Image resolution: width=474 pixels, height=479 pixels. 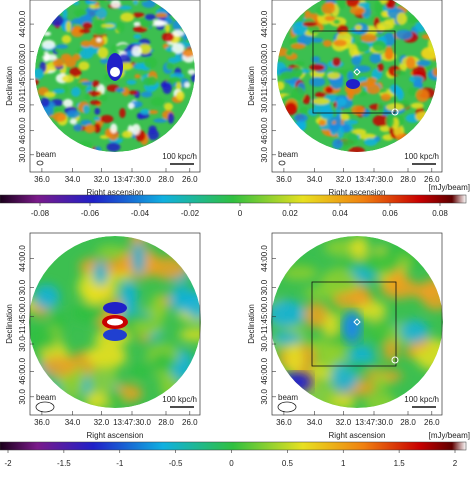 I want to click on colorbar-tick-label: 0.04, so click(x=340, y=213).